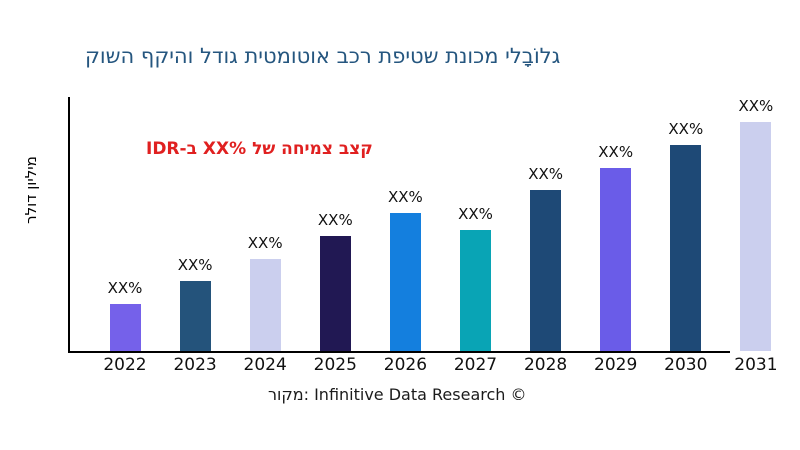  Describe the element at coordinates (335, 293) in the screenshot. I see `bar-2025` at that location.